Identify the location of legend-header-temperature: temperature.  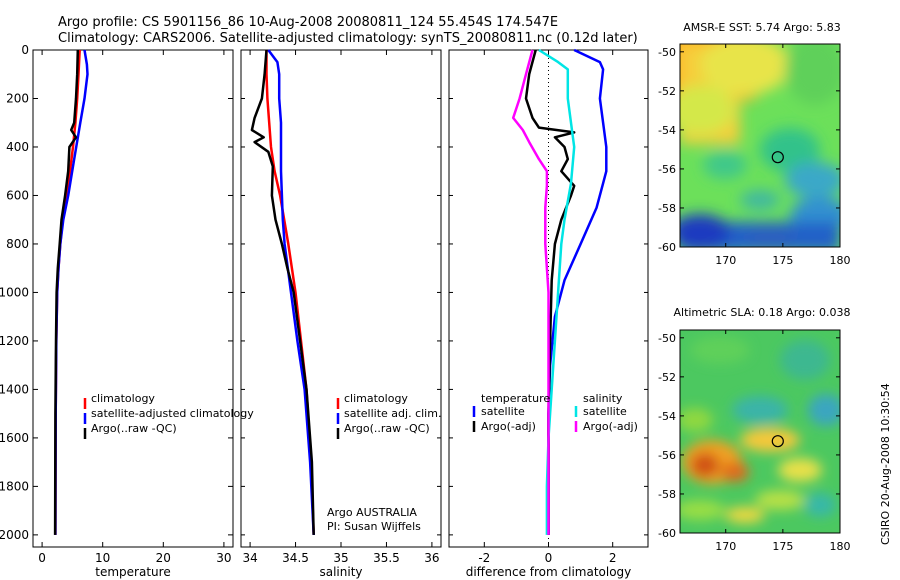
(515, 398).